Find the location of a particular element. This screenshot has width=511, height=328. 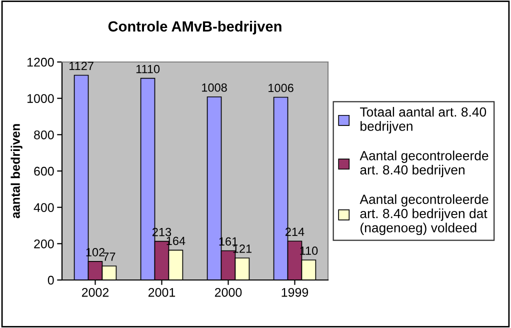

x-tick-label: 2000 is located at coordinates (228, 292).